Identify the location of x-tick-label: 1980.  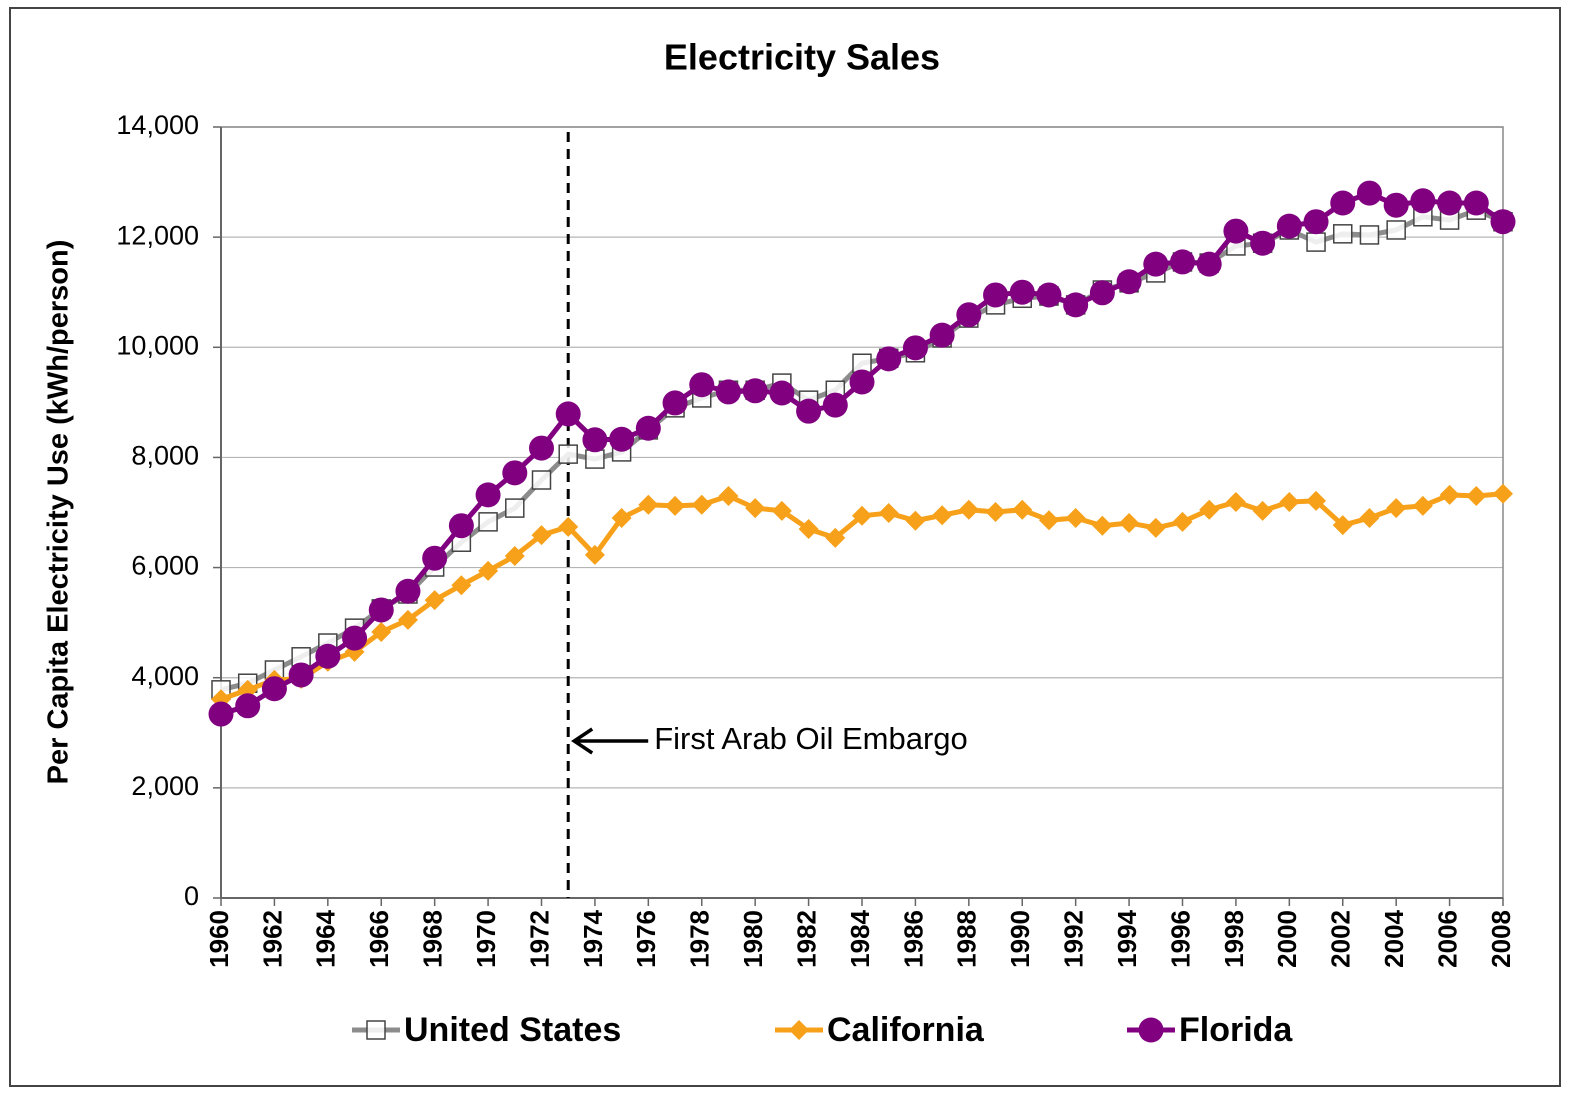
(753, 939).